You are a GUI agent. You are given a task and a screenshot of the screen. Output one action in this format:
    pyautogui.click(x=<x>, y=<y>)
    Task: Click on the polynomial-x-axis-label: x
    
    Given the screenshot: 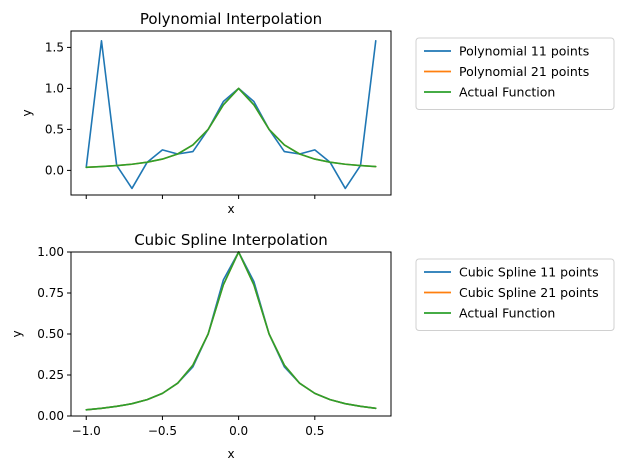 What is the action you would take?
    pyautogui.click(x=230, y=209)
    